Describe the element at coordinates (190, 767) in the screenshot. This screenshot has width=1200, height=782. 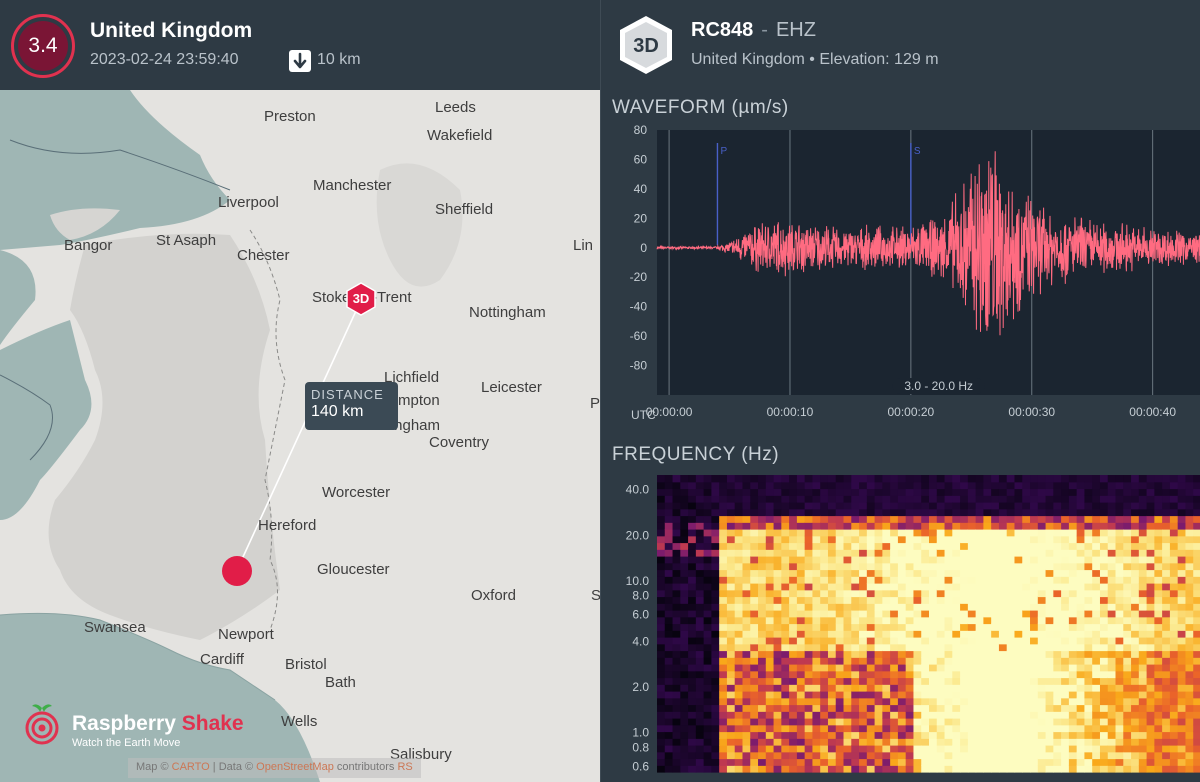
I see `attribution-link-carto: CARTO` at that location.